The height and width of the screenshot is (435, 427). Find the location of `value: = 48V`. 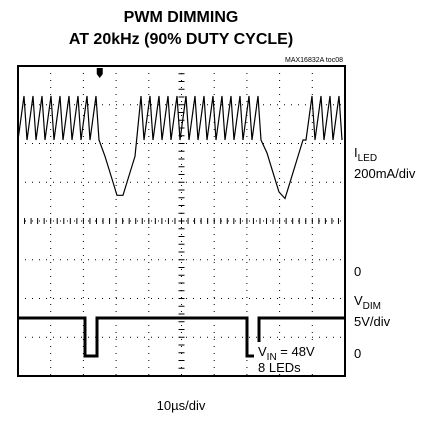

value: = 48V is located at coordinates (296, 351).